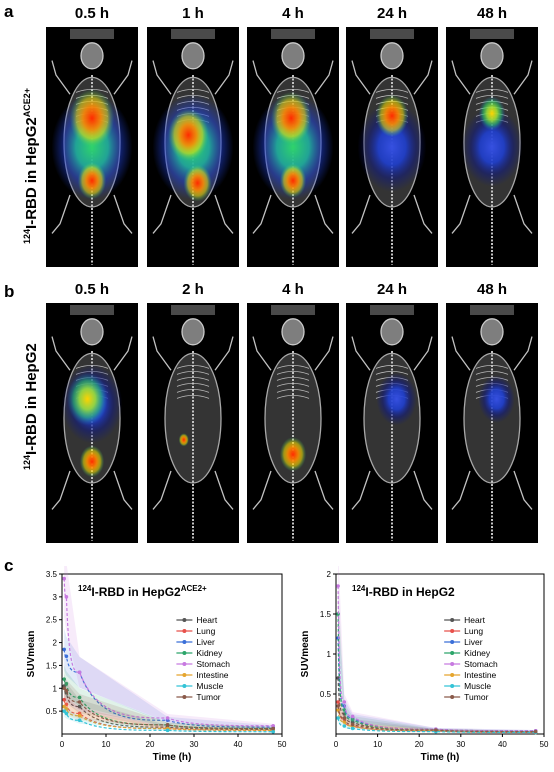 Image resolution: width=554 pixels, height=772 pixels. Describe the element at coordinates (27, 462) in the screenshot. I see `row-label-b-isotope: 124` at that location.